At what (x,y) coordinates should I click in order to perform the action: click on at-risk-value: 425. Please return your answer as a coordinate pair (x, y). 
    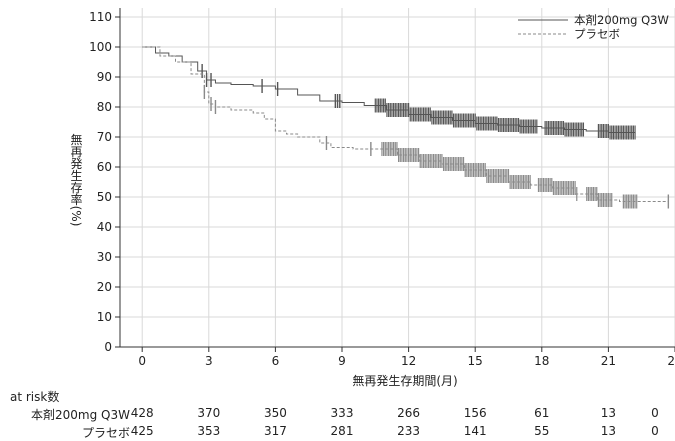
    Looking at the image, I should click on (142, 431).